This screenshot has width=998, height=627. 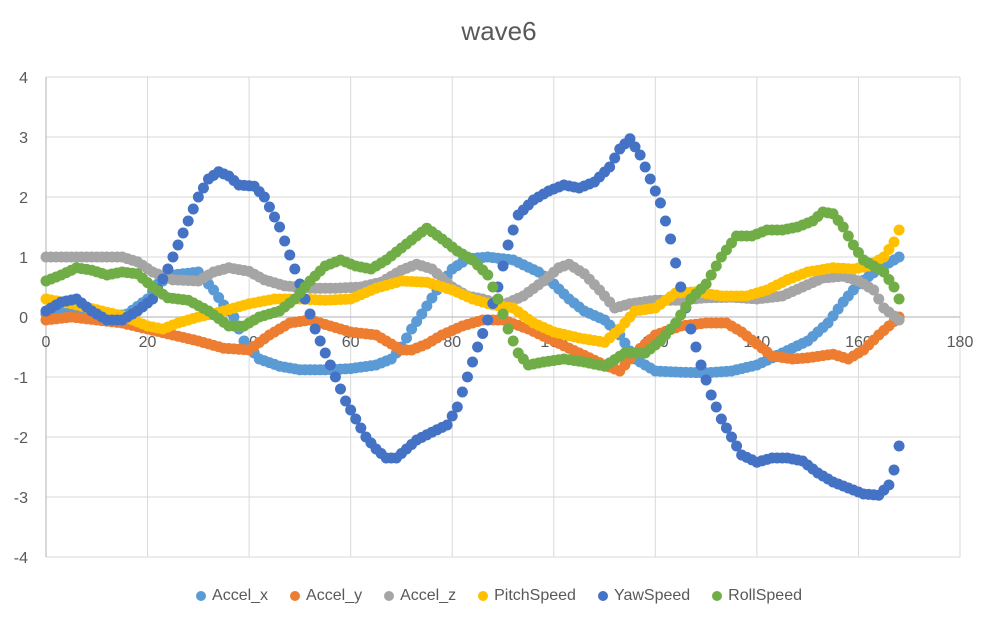 I want to click on legend-item: Accel_z, so click(x=420, y=596).